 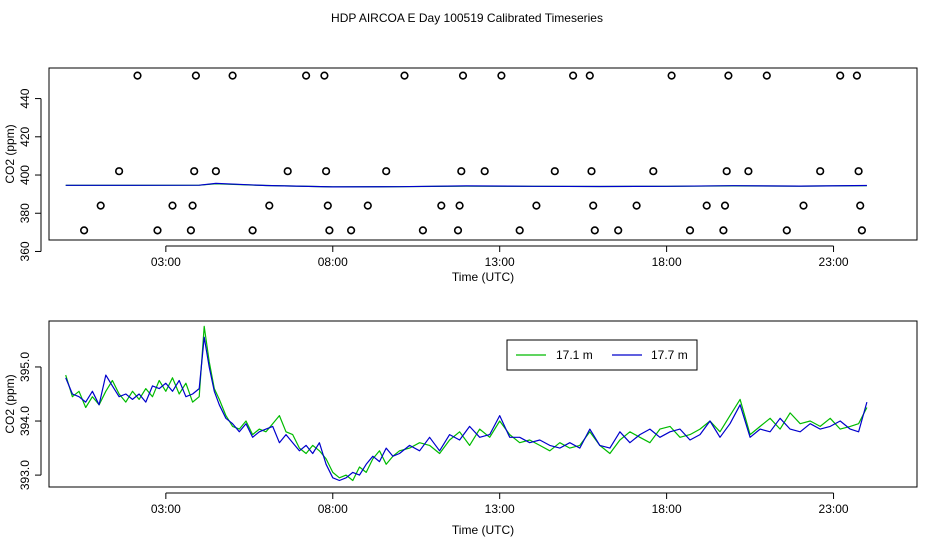 I want to click on x-axis-top: 03:00 08:00 13:00 18:00 23:00, so click(x=500, y=257).